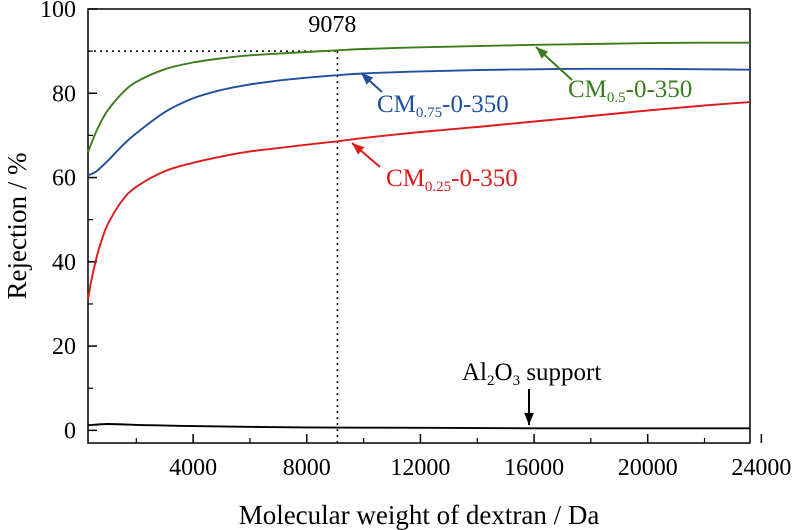 The width and height of the screenshot is (800, 530). Describe the element at coordinates (70, 431) in the screenshot. I see `y-tick-label: 0` at that location.